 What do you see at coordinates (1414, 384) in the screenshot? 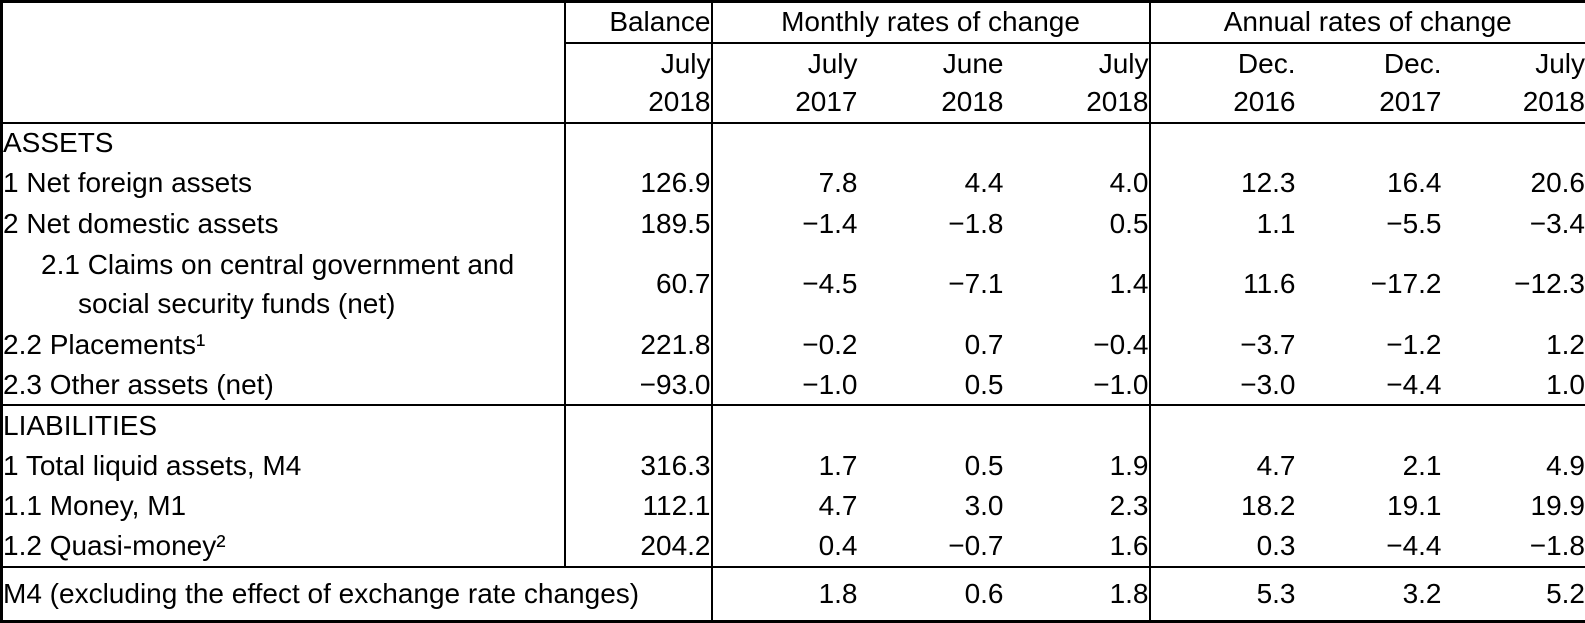
I see `annual-value: −4.4` at bounding box center [1414, 384].